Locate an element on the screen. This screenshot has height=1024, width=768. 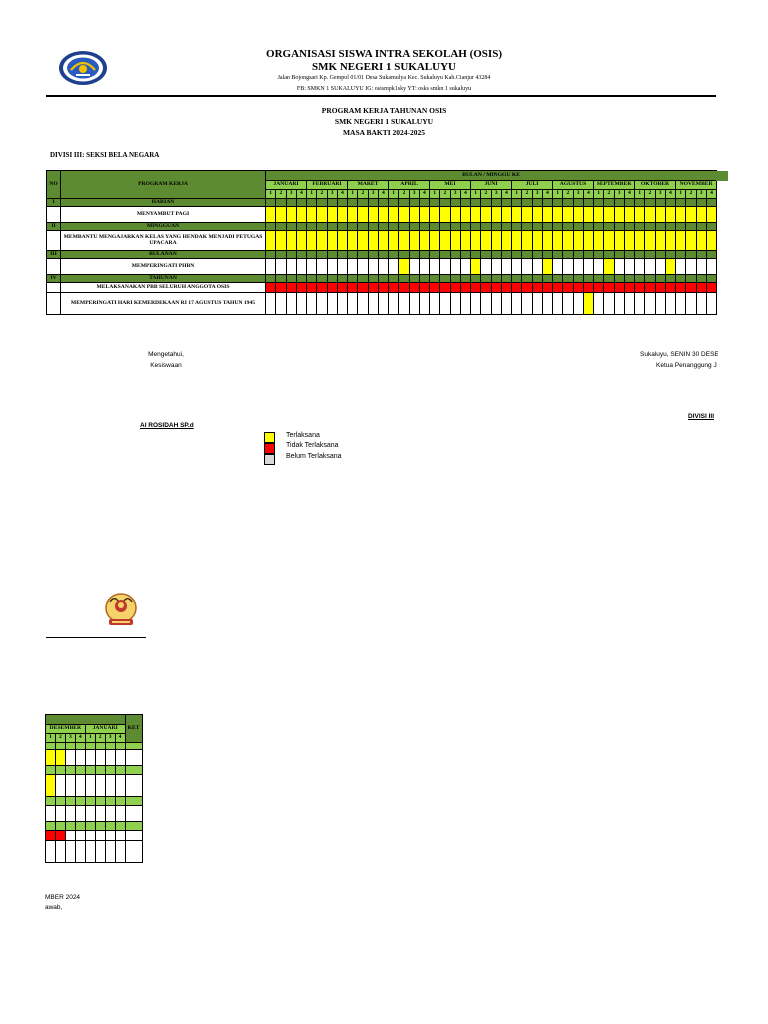
cont-section-row is located at coordinates (94, 746).